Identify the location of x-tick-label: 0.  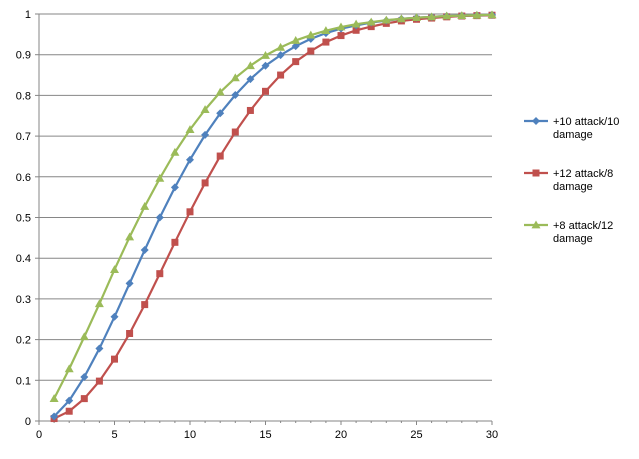
(39, 435).